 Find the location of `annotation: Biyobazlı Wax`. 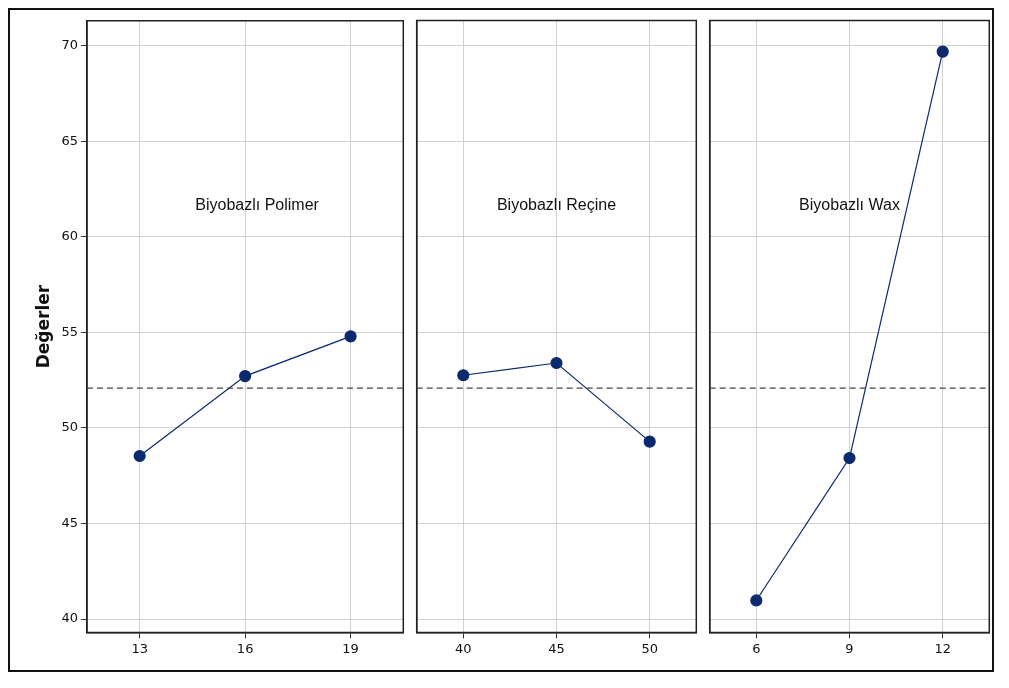

annotation: Biyobazlı Wax is located at coordinates (849, 205).